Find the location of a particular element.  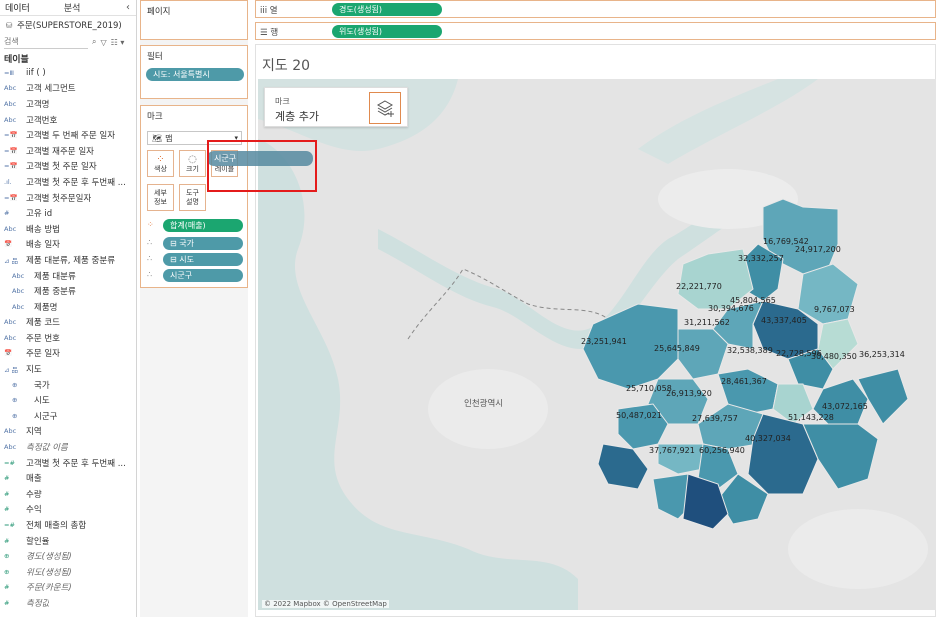

chevron-left-icon: ‹ is located at coordinates (128, 7).